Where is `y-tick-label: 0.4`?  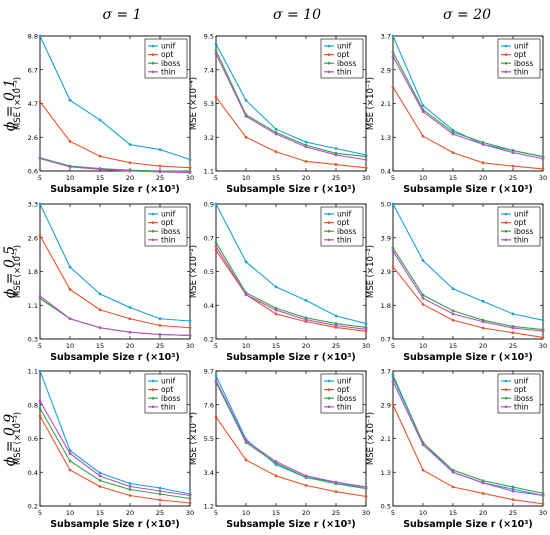 y-tick-label: 0.4 is located at coordinates (209, 306).